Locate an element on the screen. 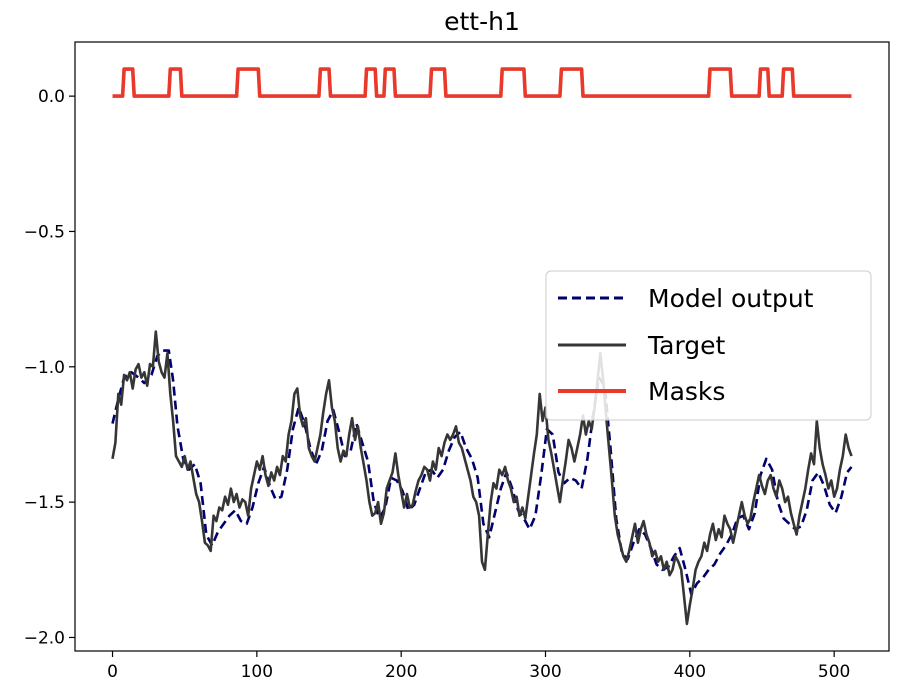  legend: Model output Target Masks is located at coordinates (708, 345).